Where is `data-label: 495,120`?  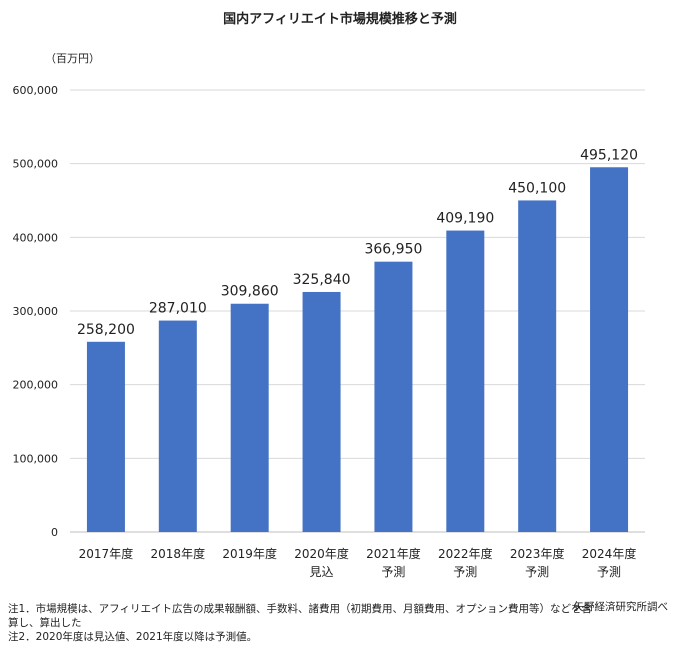 data-label: 495,120 is located at coordinates (609, 155).